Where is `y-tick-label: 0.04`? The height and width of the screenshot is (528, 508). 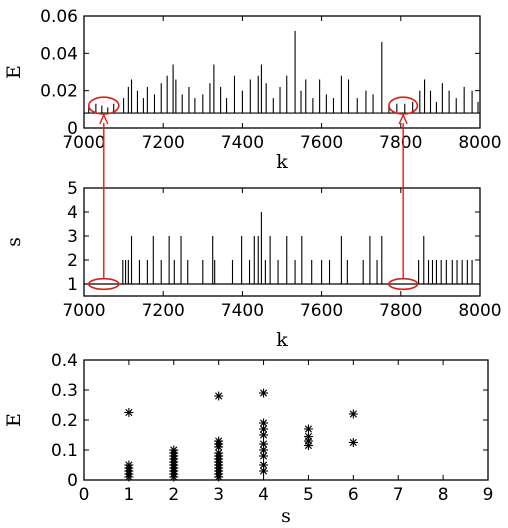 y-tick-label: 0.04 is located at coordinates (59, 54).